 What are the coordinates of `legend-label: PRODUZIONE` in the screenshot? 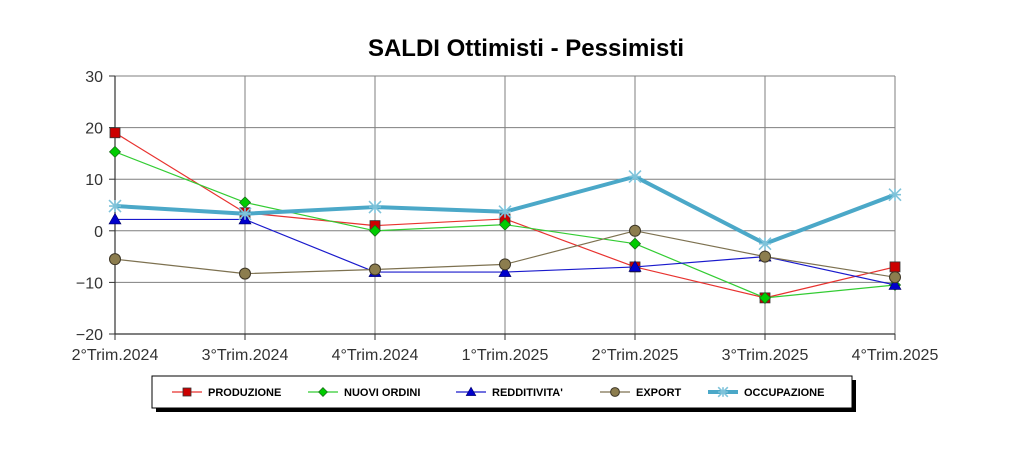 It's located at (244, 393).